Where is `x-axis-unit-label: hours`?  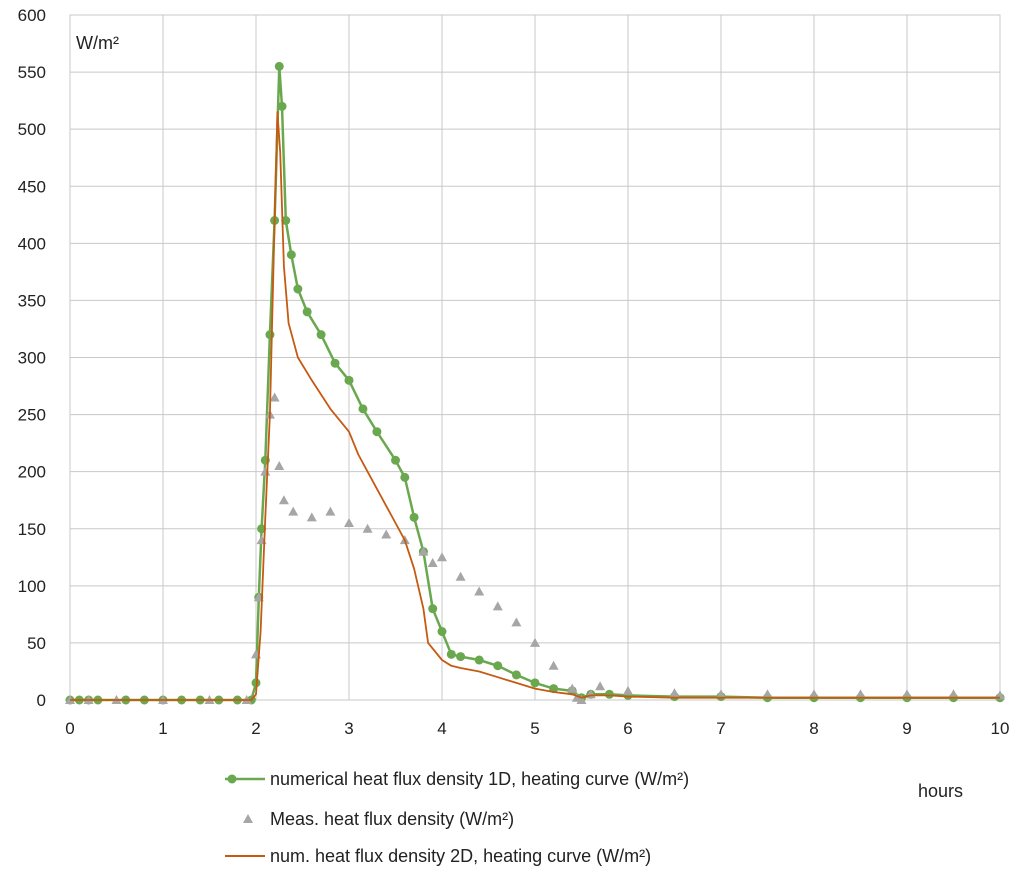
x-axis-unit-label: hours is located at coordinates (940, 791).